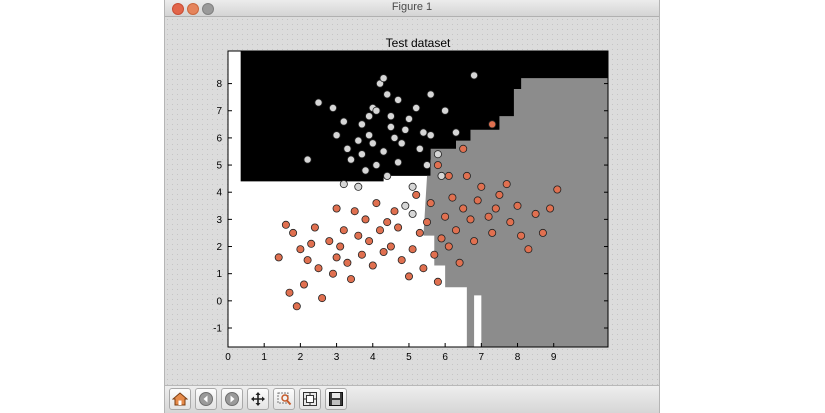 This screenshot has height=413, width=825. I want to click on navigation-toolbar, so click(412, 399).